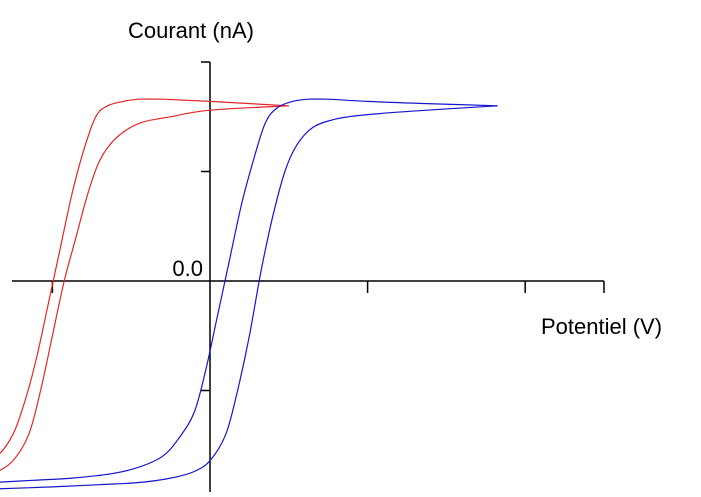  Describe the element at coordinates (601, 326) in the screenshot. I see `x-axis-label: Potentiel (V)` at that location.